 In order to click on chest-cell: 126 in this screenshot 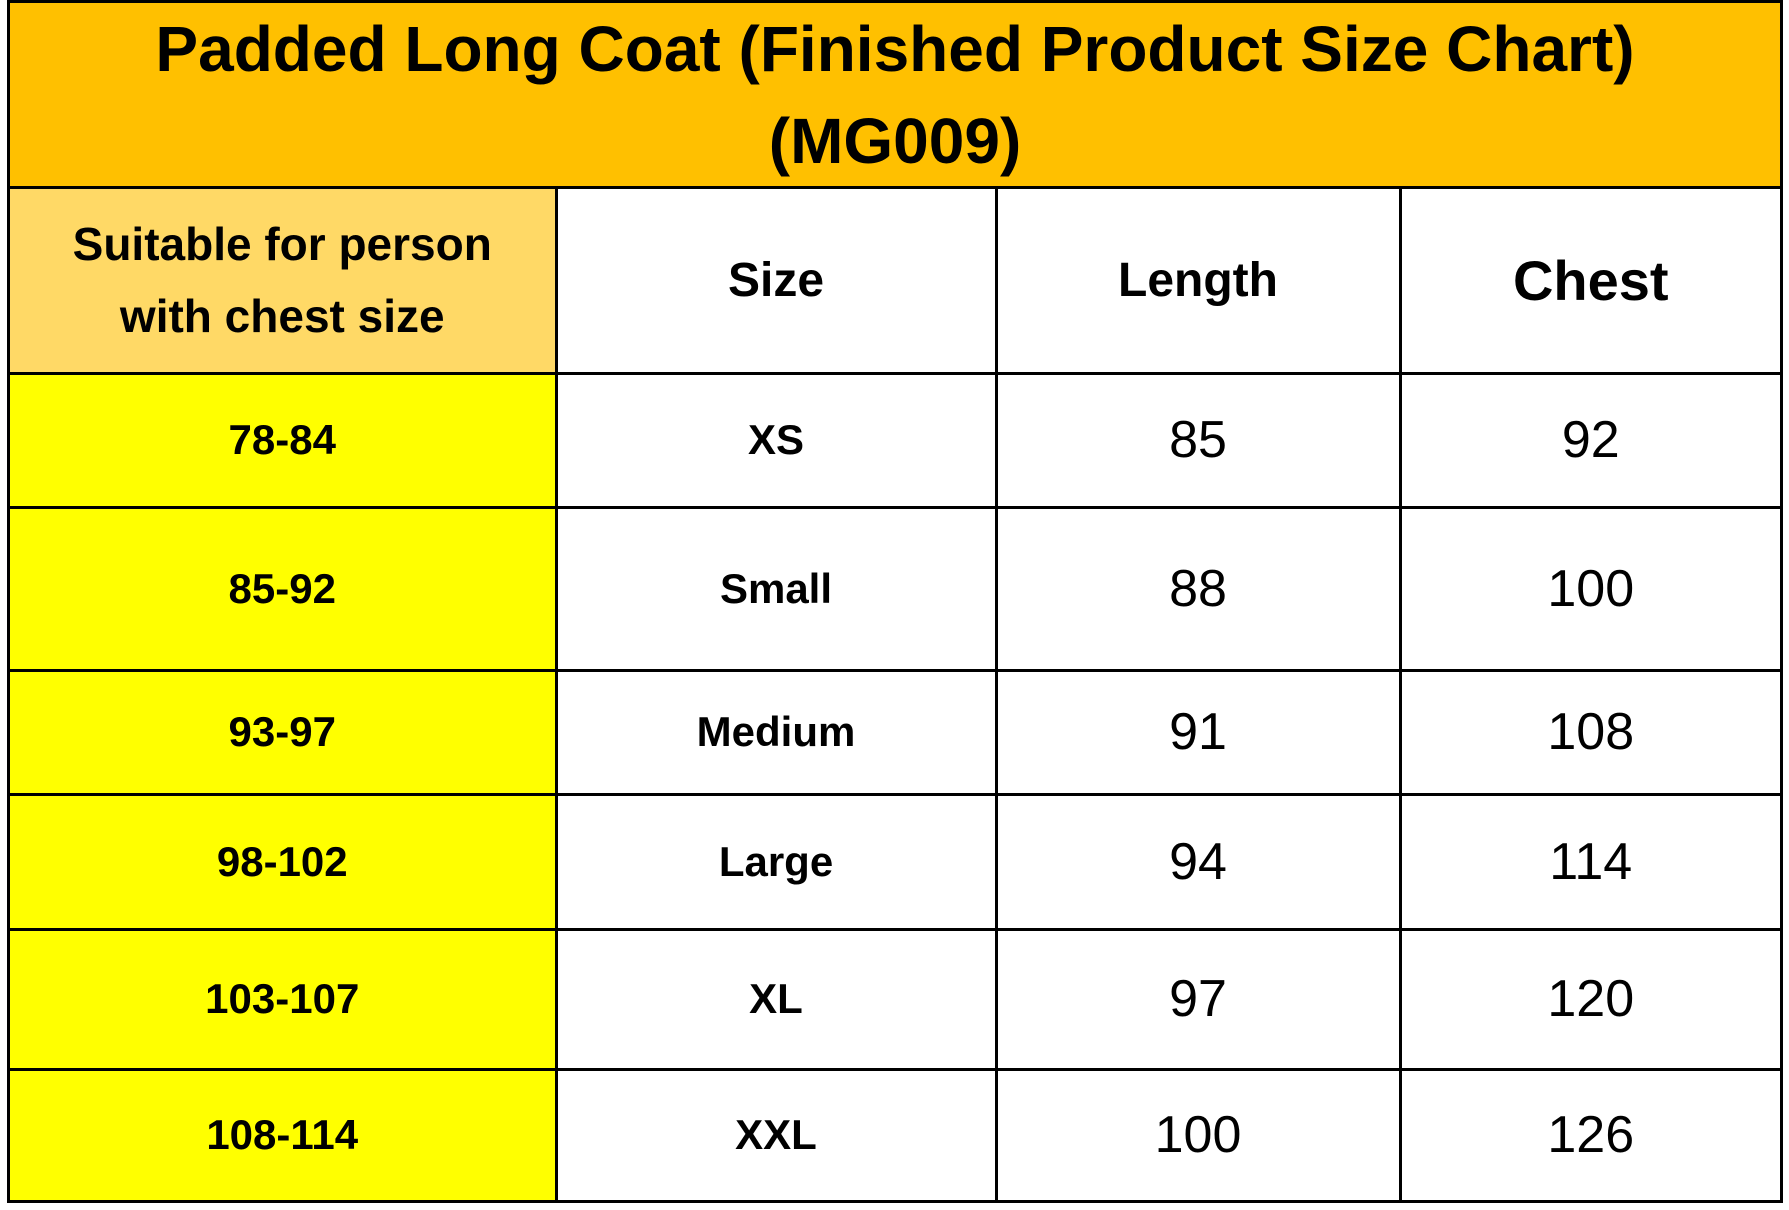, I will do `click(1589, 1133)`.